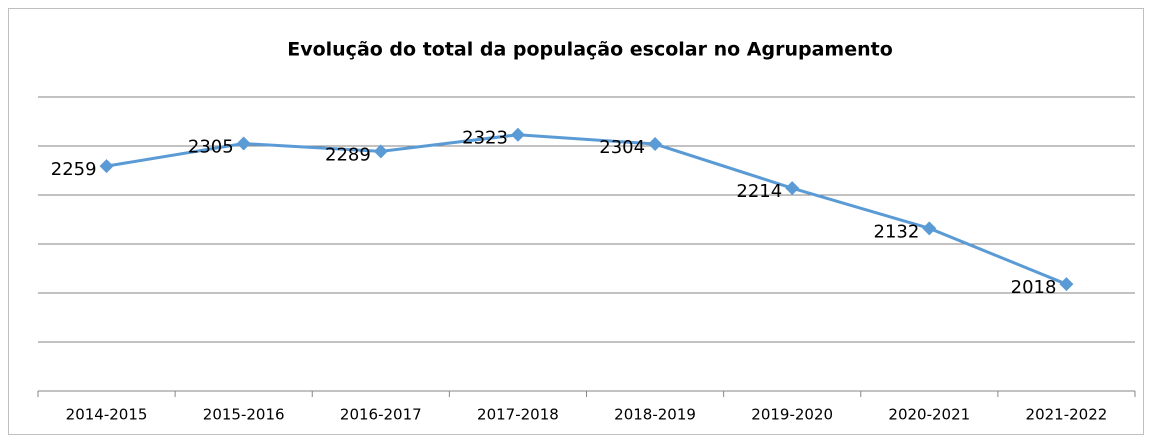 This screenshot has width=1152, height=441. What do you see at coordinates (1067, 415) in the screenshot?
I see `x-tick-label: 2021-2022` at bounding box center [1067, 415].